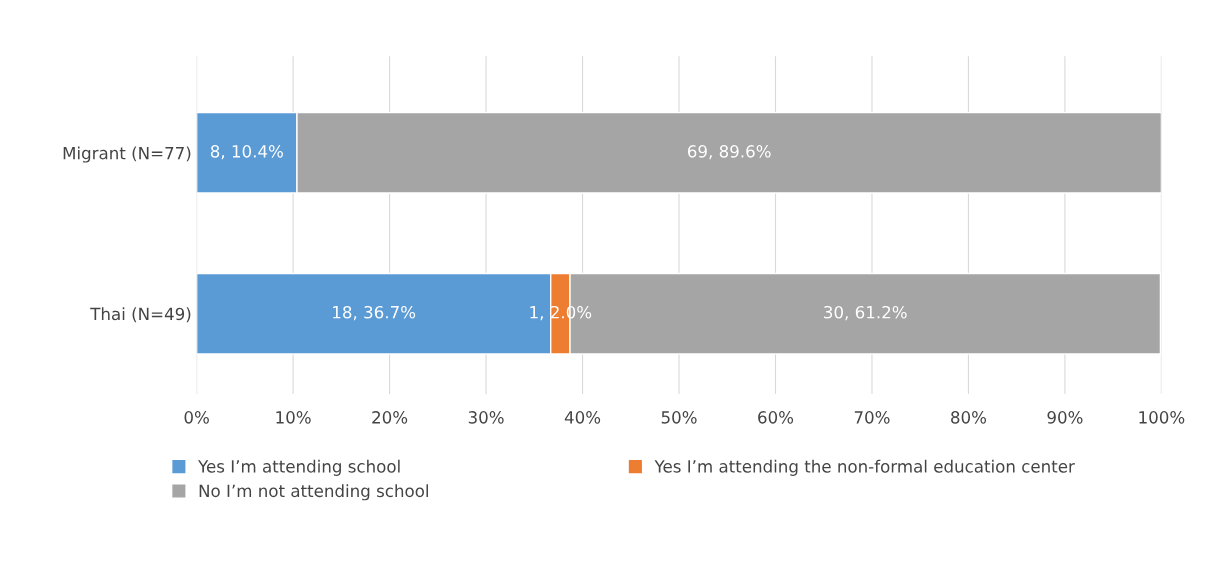 The width and height of the screenshot is (1229, 563). Describe the element at coordinates (1162, 417) in the screenshot. I see `x-tick-label: 100%` at that location.